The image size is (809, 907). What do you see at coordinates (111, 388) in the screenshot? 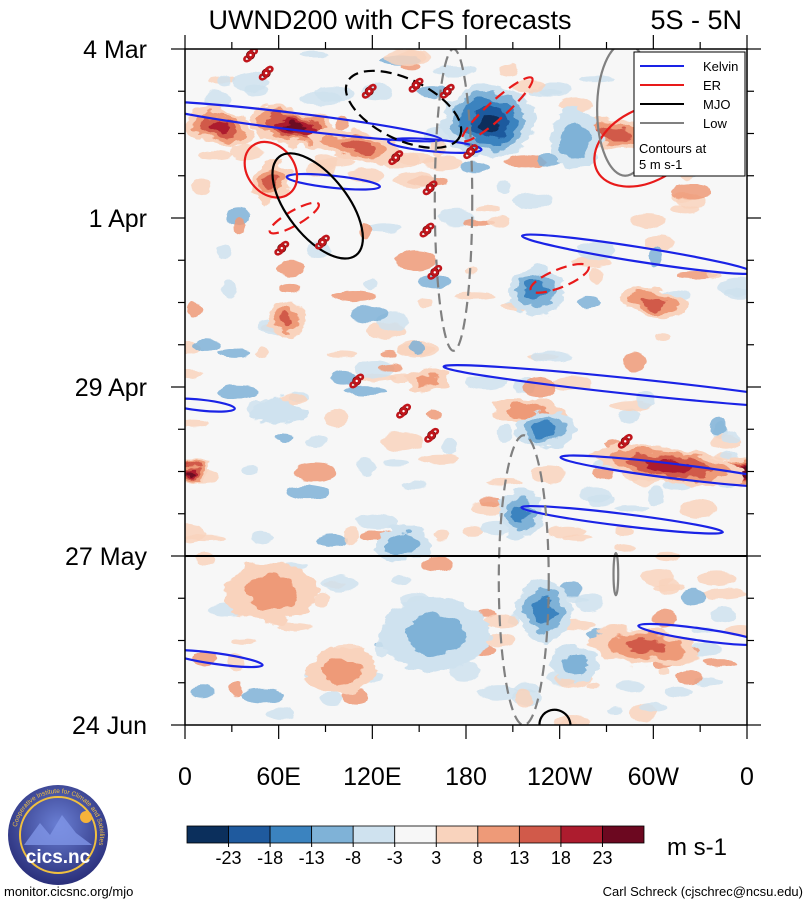
I see `y-tick-label: 29 Apr` at bounding box center [111, 388].